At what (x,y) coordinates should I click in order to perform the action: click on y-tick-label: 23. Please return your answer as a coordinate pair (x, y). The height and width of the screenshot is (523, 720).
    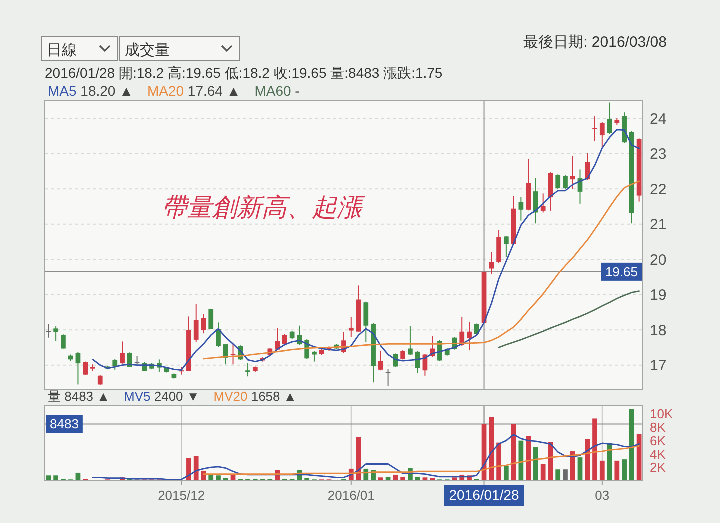
    Looking at the image, I should click on (658, 155).